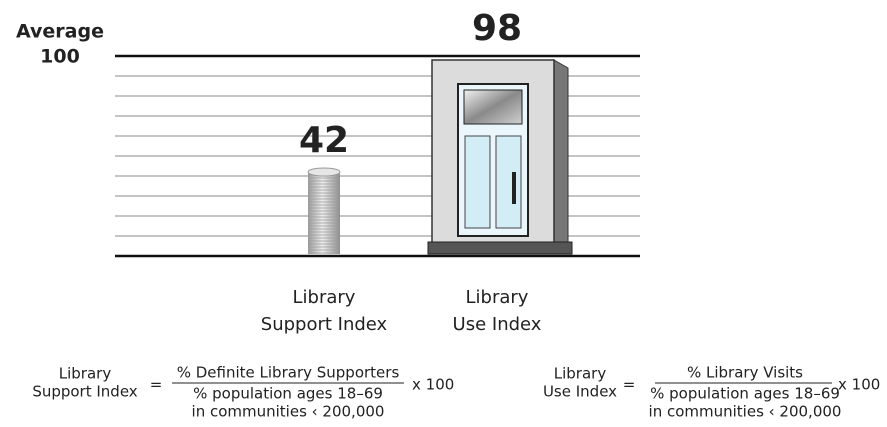 The image size is (887, 427). I want to click on coin-stack, so click(324, 210).